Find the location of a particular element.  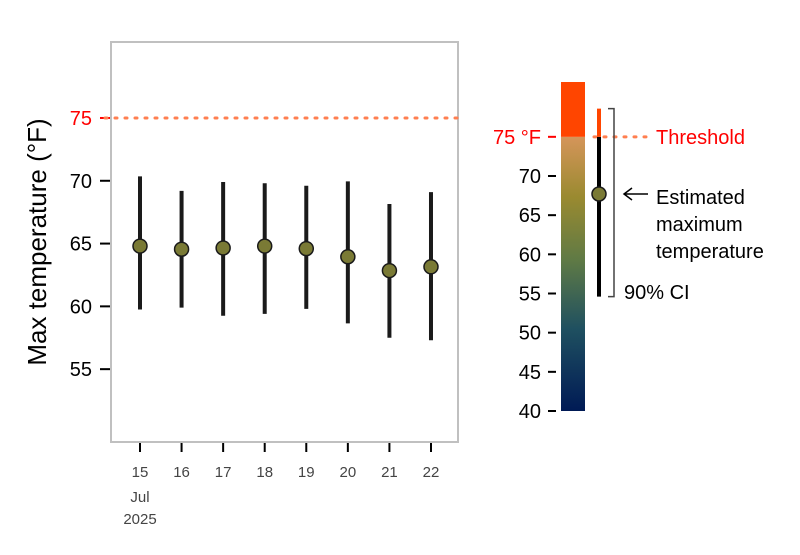

color-scale-bar is located at coordinates (573, 274).